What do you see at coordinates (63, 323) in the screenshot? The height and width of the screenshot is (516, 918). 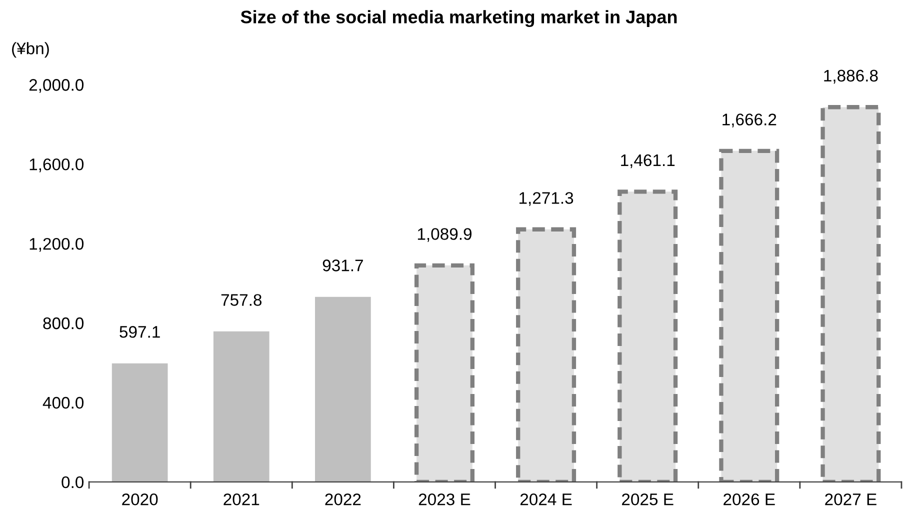 I see `y-tick-label: 800.0` at bounding box center [63, 323].